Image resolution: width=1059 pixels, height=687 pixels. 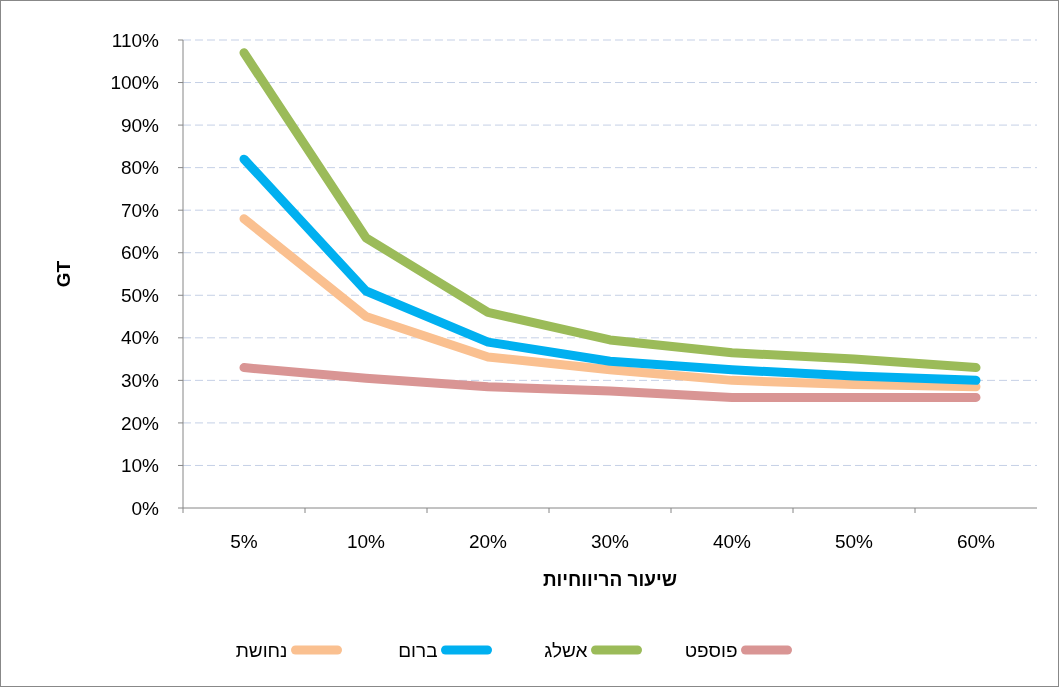 I want to click on y-tick-label: 100%, so click(x=135, y=83).